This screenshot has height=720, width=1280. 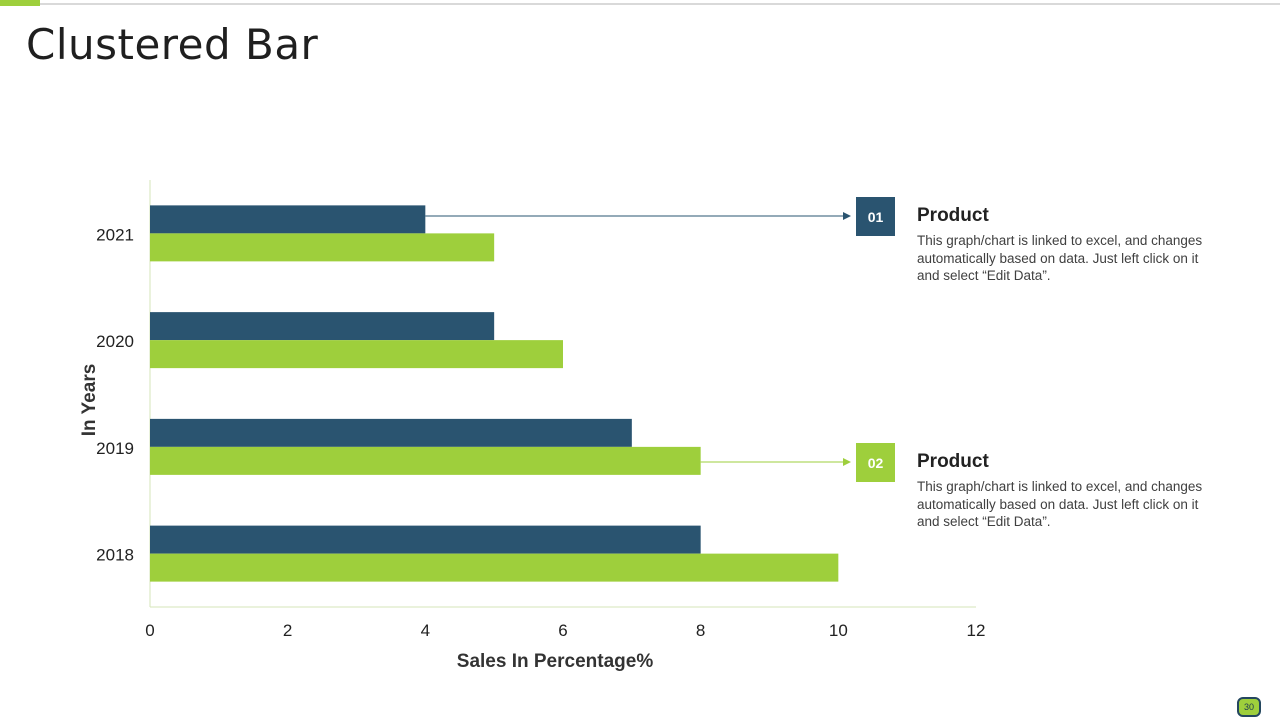 I want to click on x-tick-label-2: 2, so click(x=287, y=630).